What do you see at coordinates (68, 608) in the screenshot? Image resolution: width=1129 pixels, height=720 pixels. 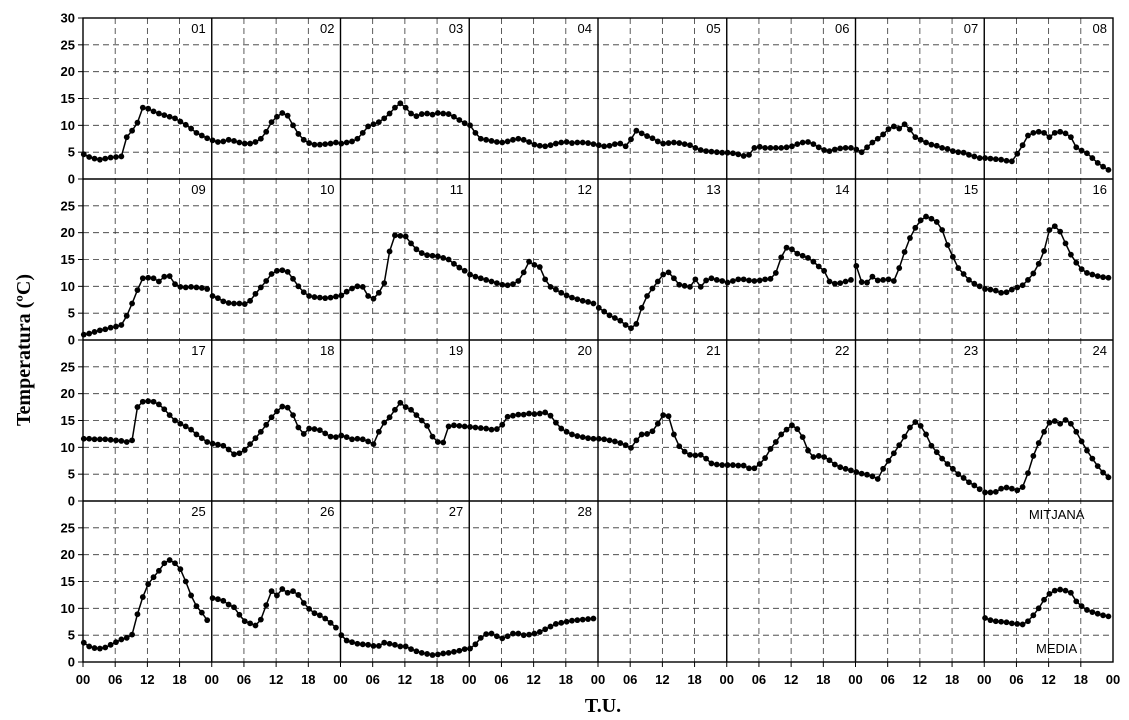 I see `y-tick-label: 10` at bounding box center [68, 608].